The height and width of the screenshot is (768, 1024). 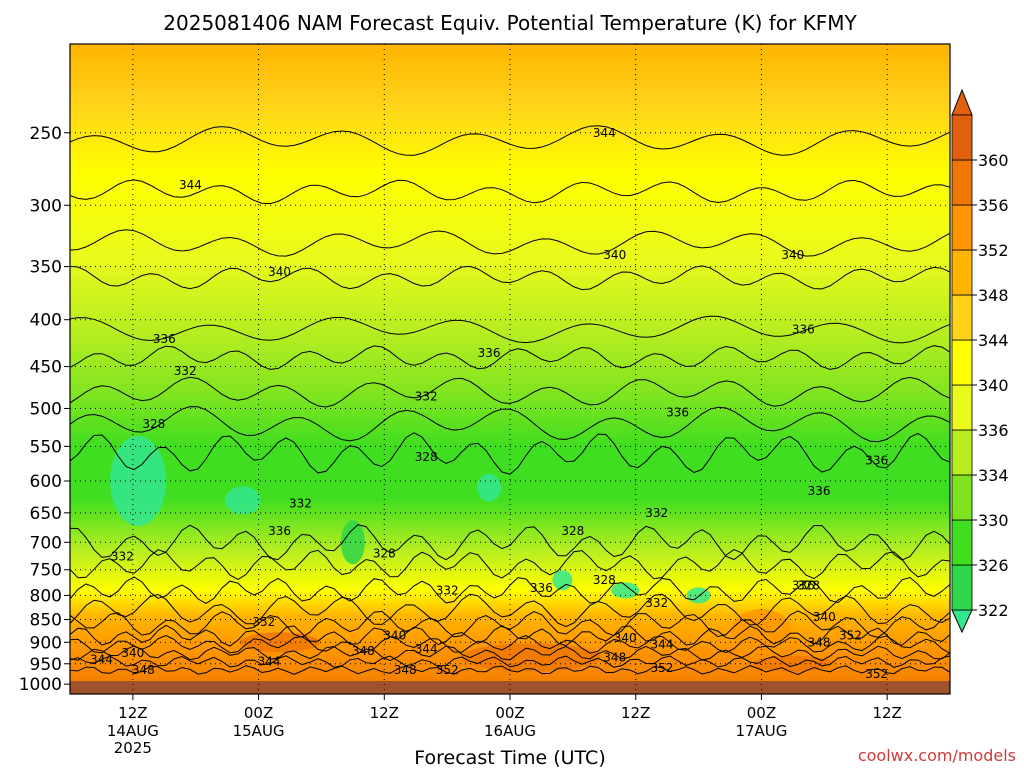 What do you see at coordinates (259, 731) in the screenshot?
I see `x-tick-date: 15AUG` at bounding box center [259, 731].